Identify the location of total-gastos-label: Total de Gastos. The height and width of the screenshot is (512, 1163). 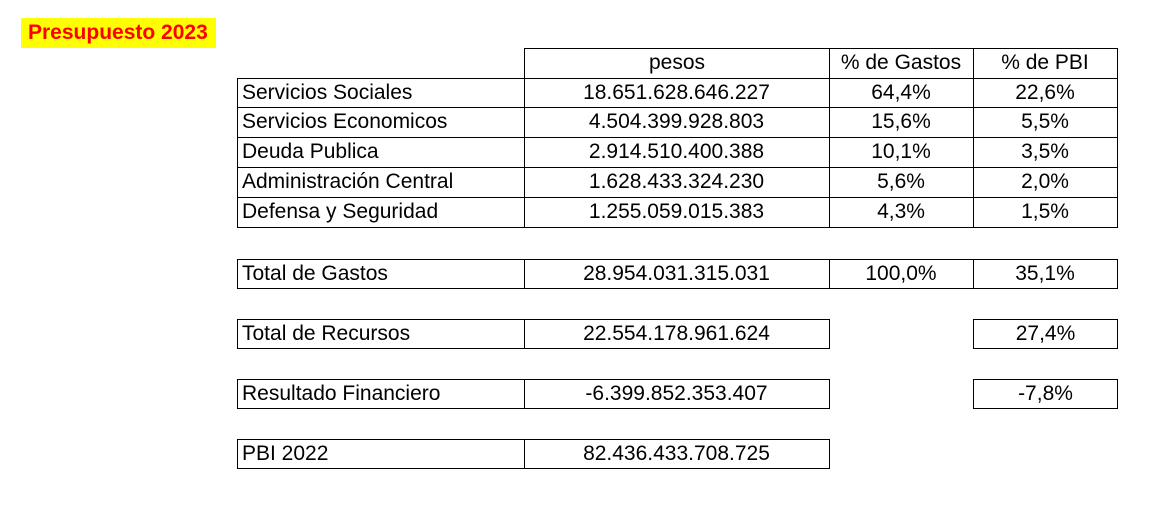
(381, 274).